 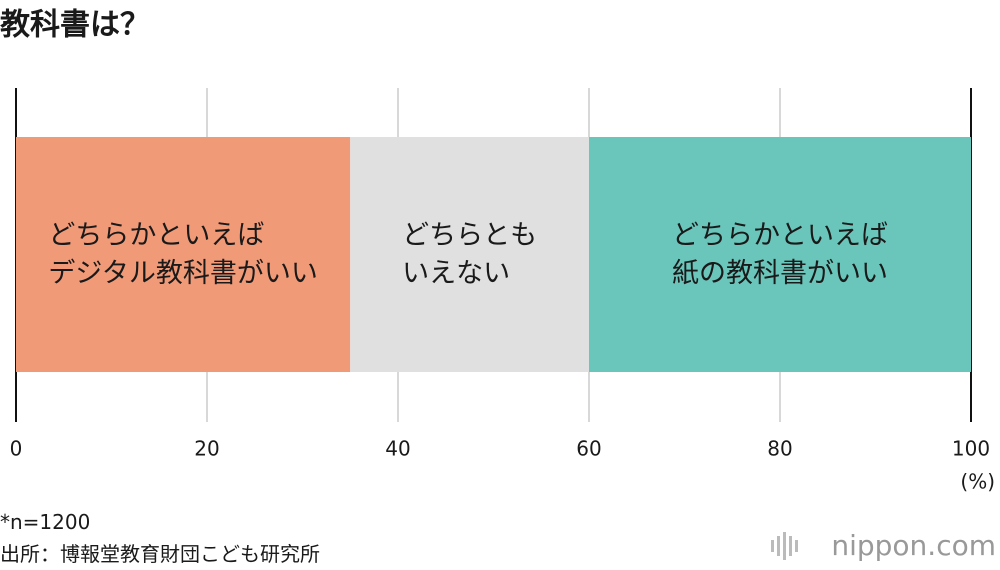 I want to click on x-tick-label: 80, so click(x=779, y=449).